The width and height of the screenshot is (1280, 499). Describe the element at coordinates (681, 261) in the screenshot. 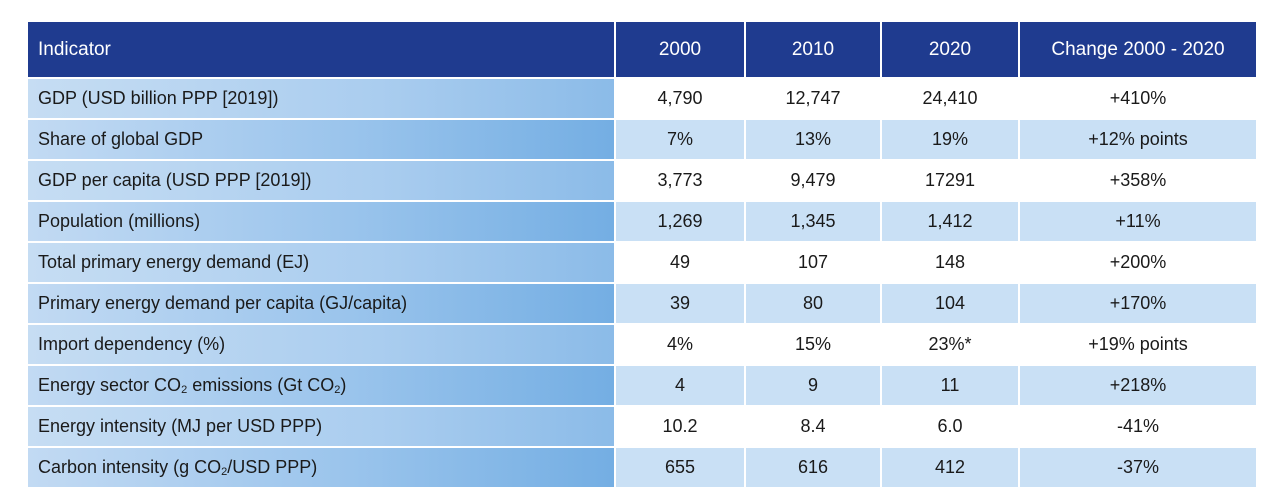

I see `cell-2000: 49` at that location.